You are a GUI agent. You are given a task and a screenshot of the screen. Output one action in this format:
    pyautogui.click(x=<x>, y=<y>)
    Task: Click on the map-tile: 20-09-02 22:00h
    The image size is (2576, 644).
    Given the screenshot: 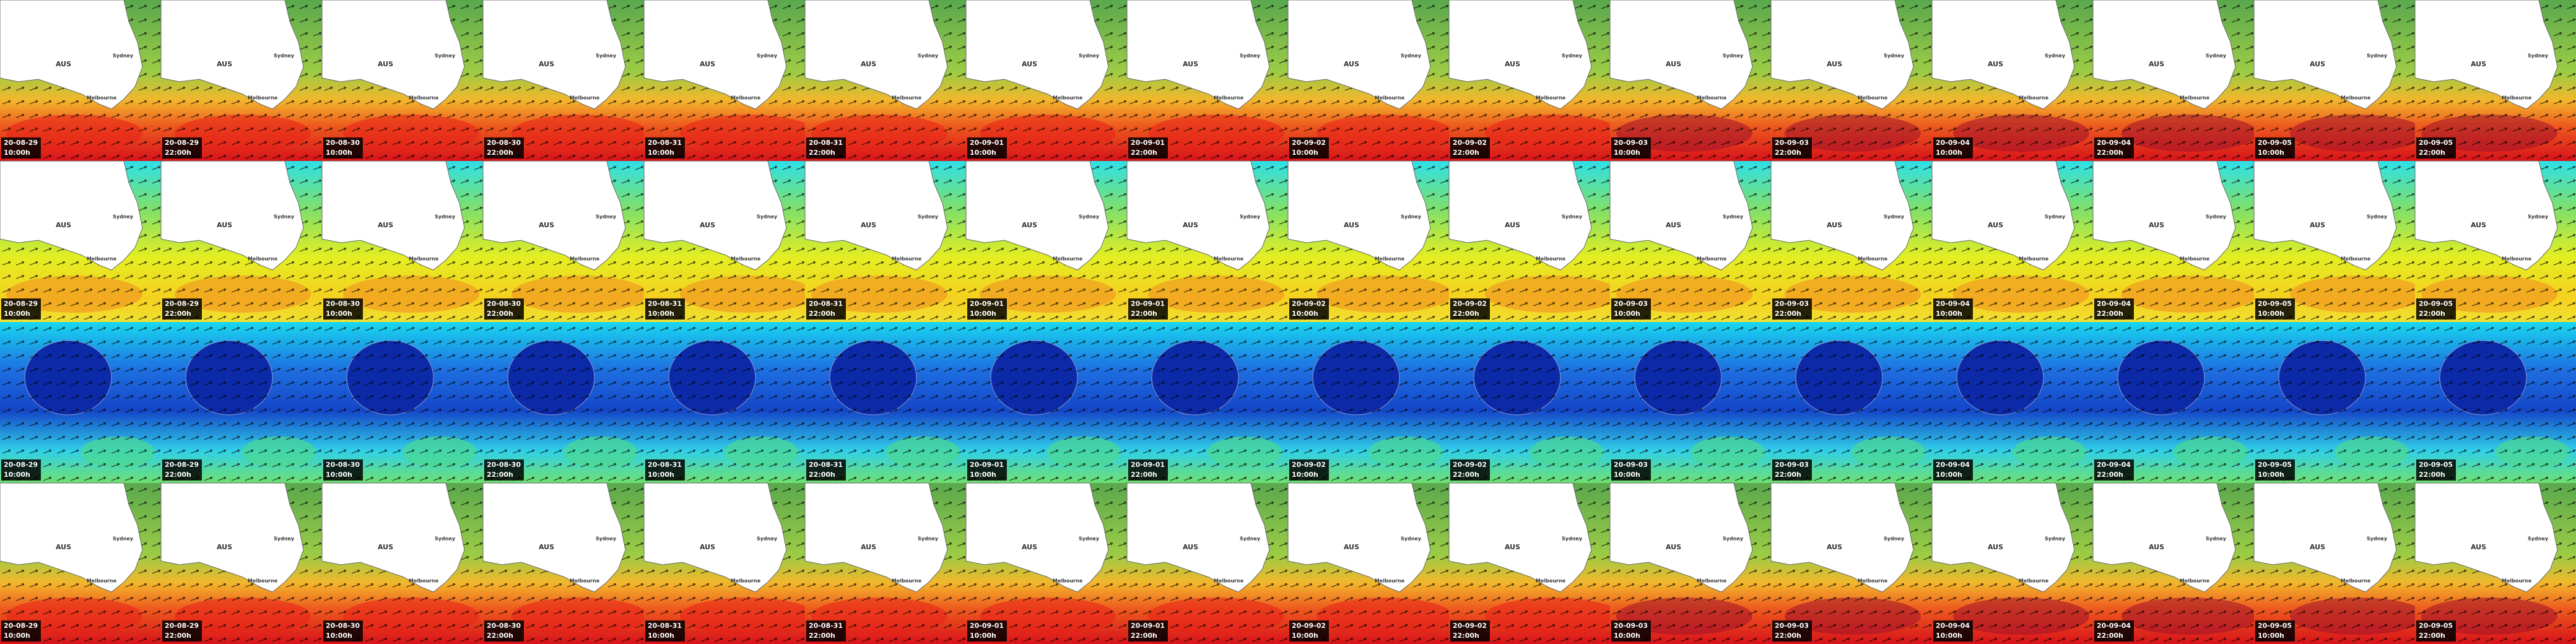 What is the action you would take?
    pyautogui.click(x=1529, y=402)
    